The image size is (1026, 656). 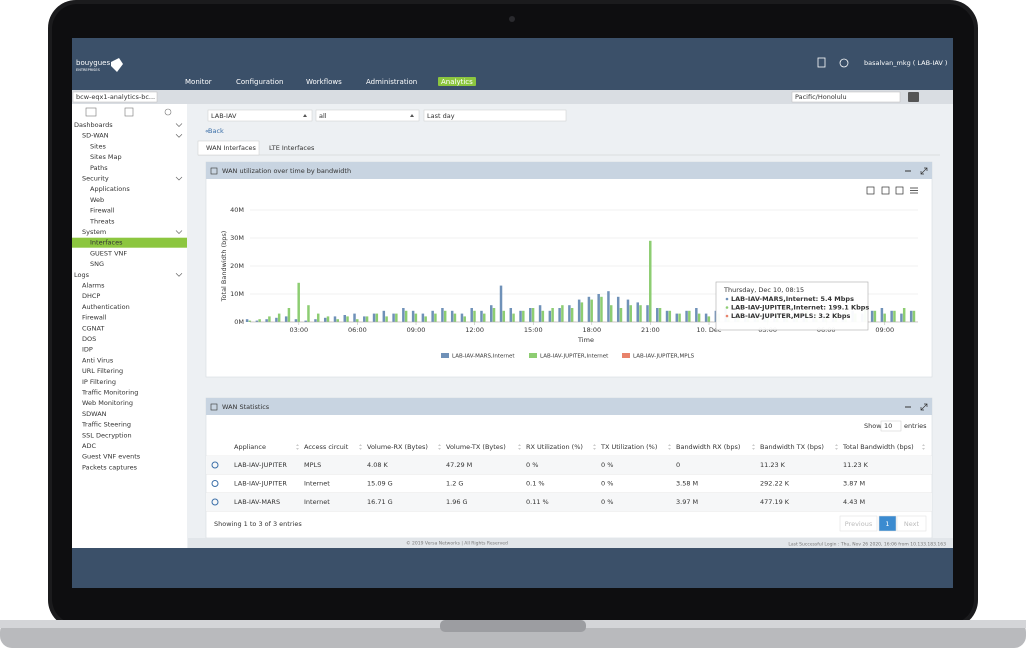 I want to click on nav-item: Configuration, so click(x=259, y=82).